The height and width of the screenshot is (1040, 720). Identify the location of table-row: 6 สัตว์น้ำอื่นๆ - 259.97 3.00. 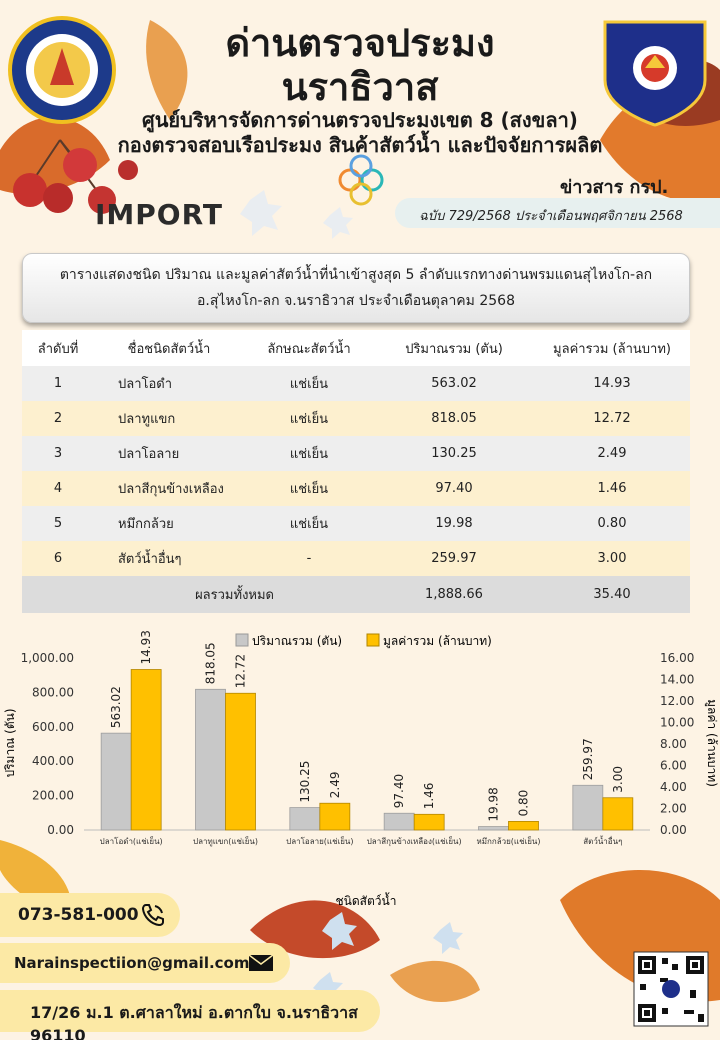
(356, 558).